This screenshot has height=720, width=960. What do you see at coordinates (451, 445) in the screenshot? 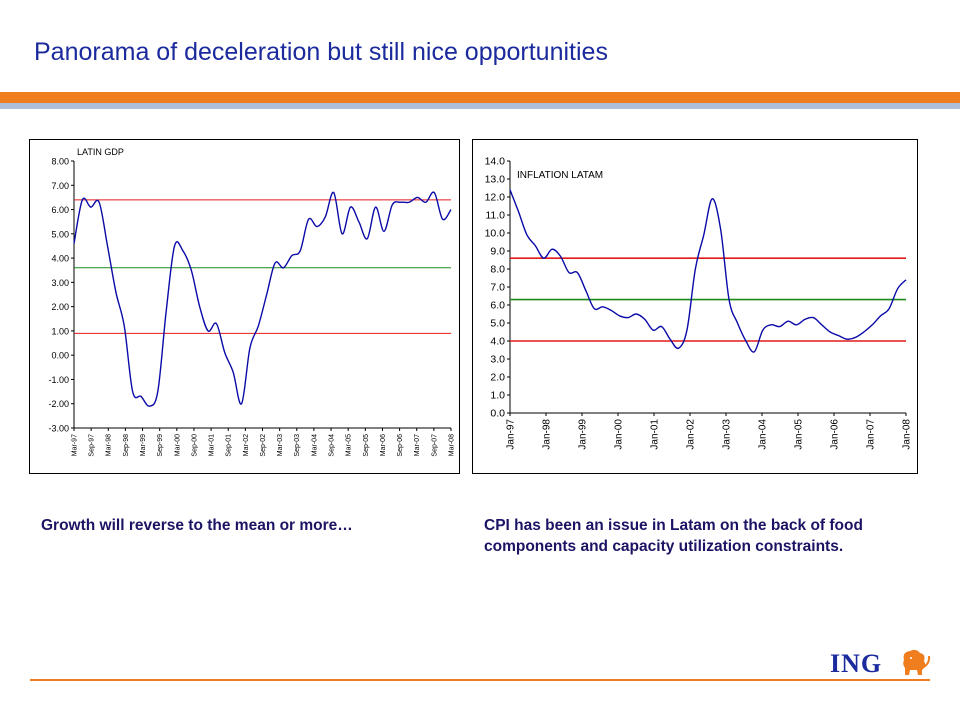
I see `x-tick-label: Mar-08` at bounding box center [451, 445].